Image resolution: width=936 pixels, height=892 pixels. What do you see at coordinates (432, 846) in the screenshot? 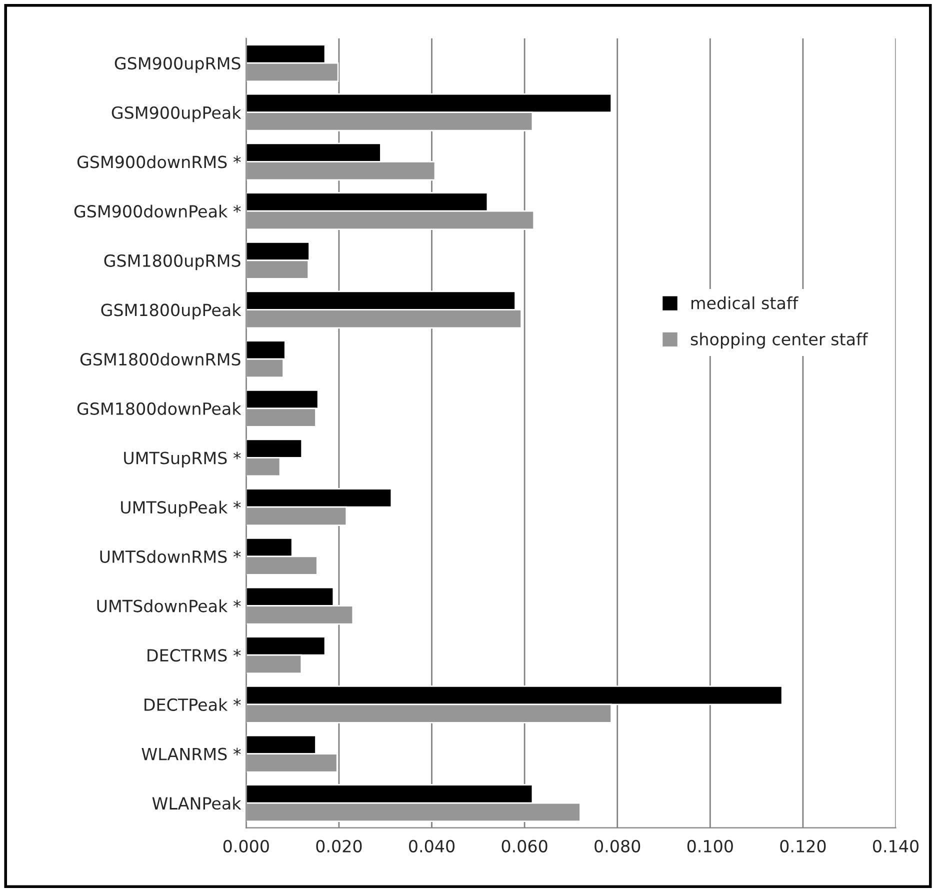
I see `x-tick-label: 0.040` at bounding box center [432, 846].